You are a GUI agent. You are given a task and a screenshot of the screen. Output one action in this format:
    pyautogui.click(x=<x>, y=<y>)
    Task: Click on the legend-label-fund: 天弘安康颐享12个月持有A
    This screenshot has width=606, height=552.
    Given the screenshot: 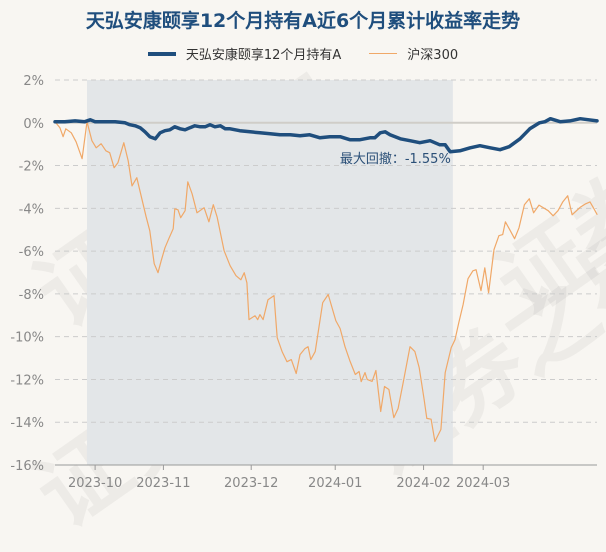 What is the action you would take?
    pyautogui.click(x=263, y=55)
    